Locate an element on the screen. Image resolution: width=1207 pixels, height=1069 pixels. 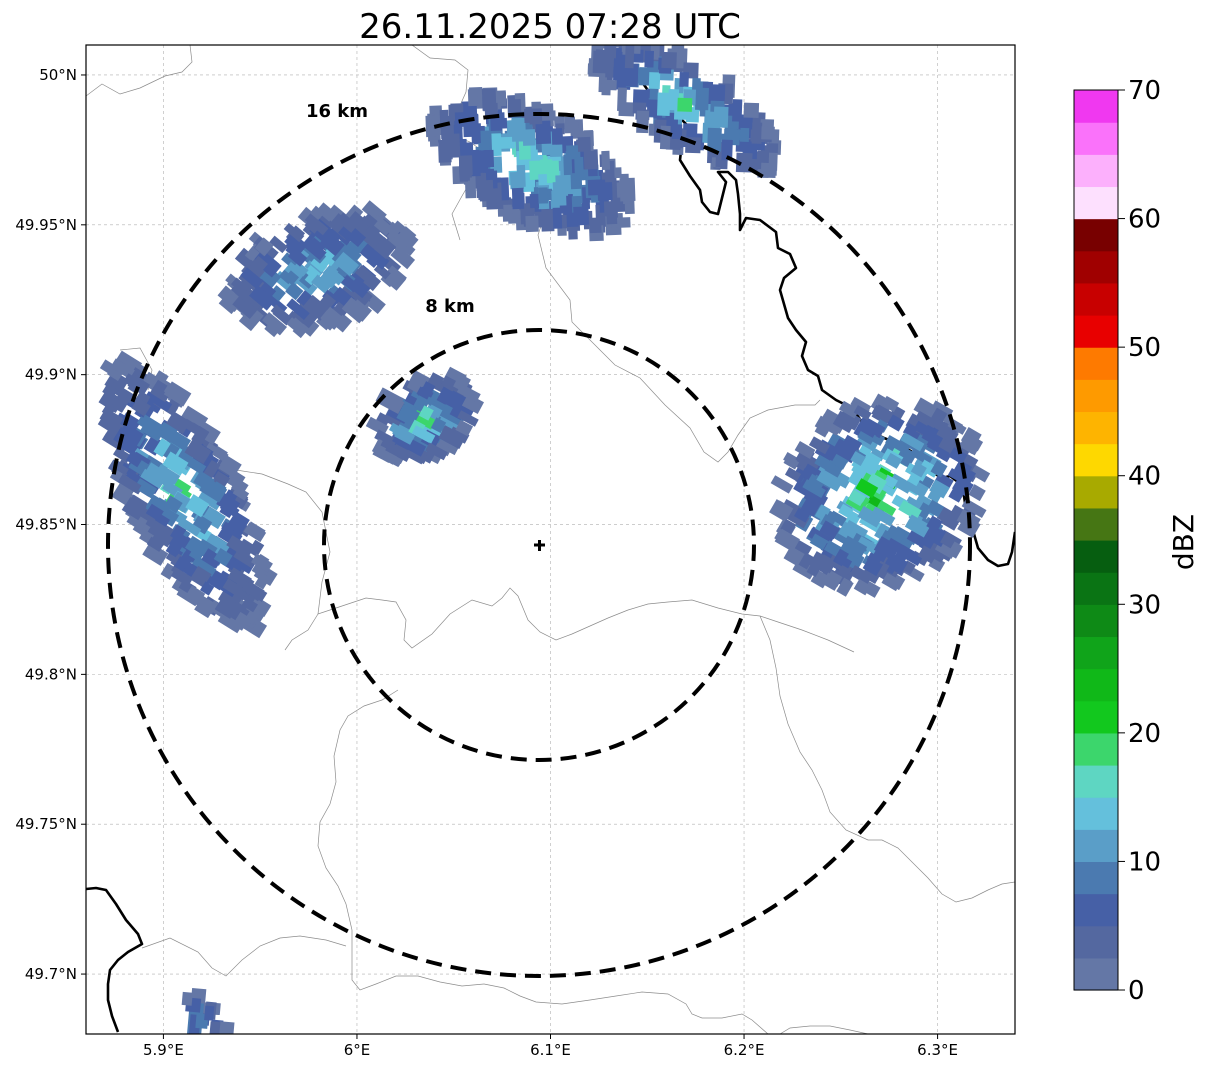
colorbar-tick-label: 20 is located at coordinates (1144, 734).